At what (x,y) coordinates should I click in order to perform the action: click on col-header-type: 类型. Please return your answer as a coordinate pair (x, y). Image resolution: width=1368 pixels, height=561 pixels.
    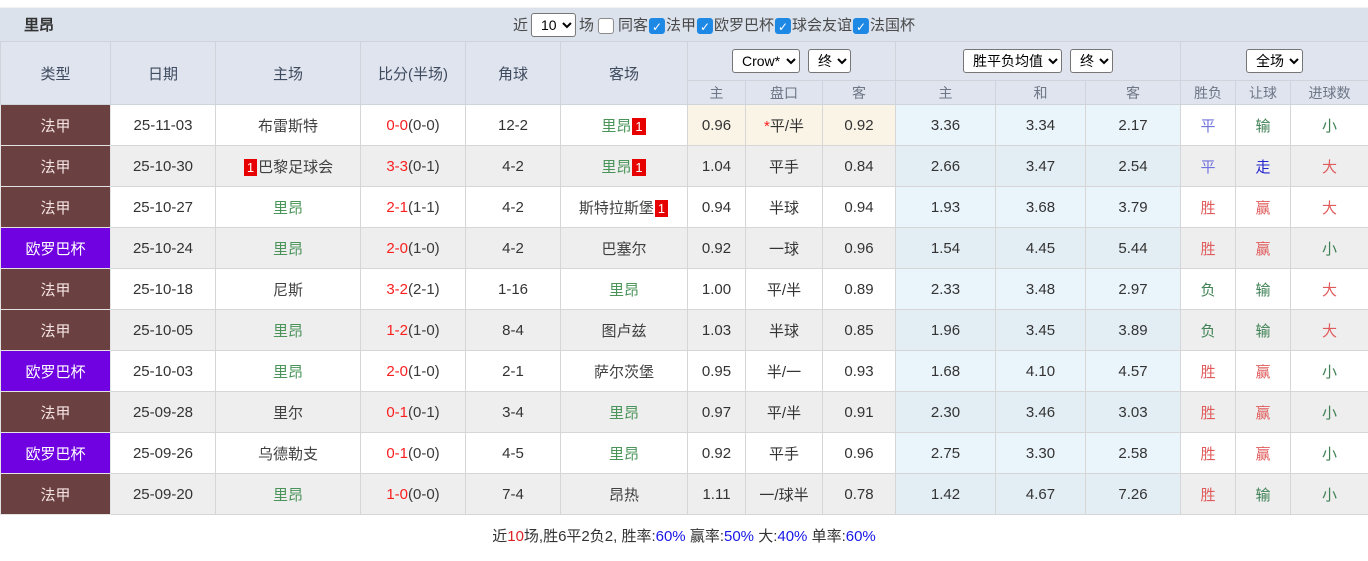
    Looking at the image, I should click on (56, 73).